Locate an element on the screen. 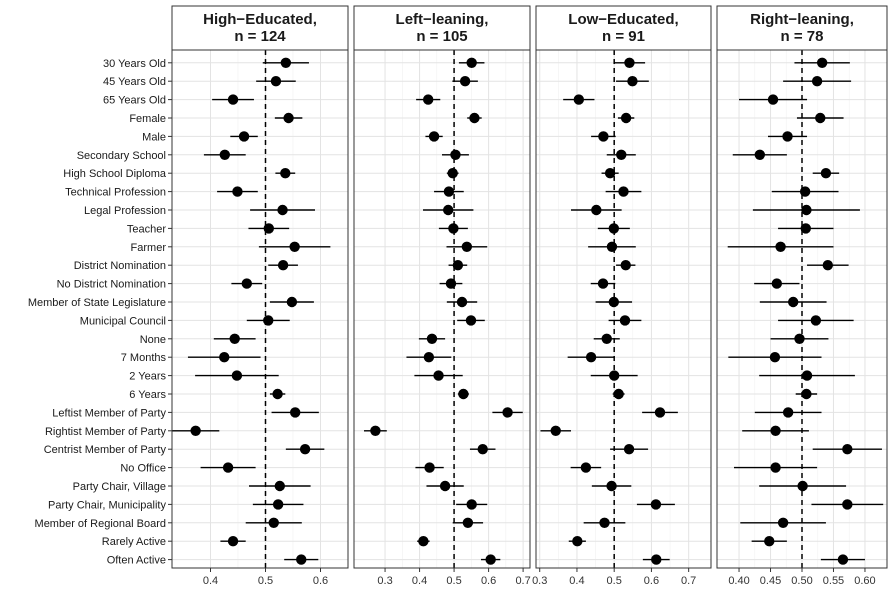 Image resolution: width=889 pixels, height=592 pixels. panel-title: n = 78 is located at coordinates (802, 36).